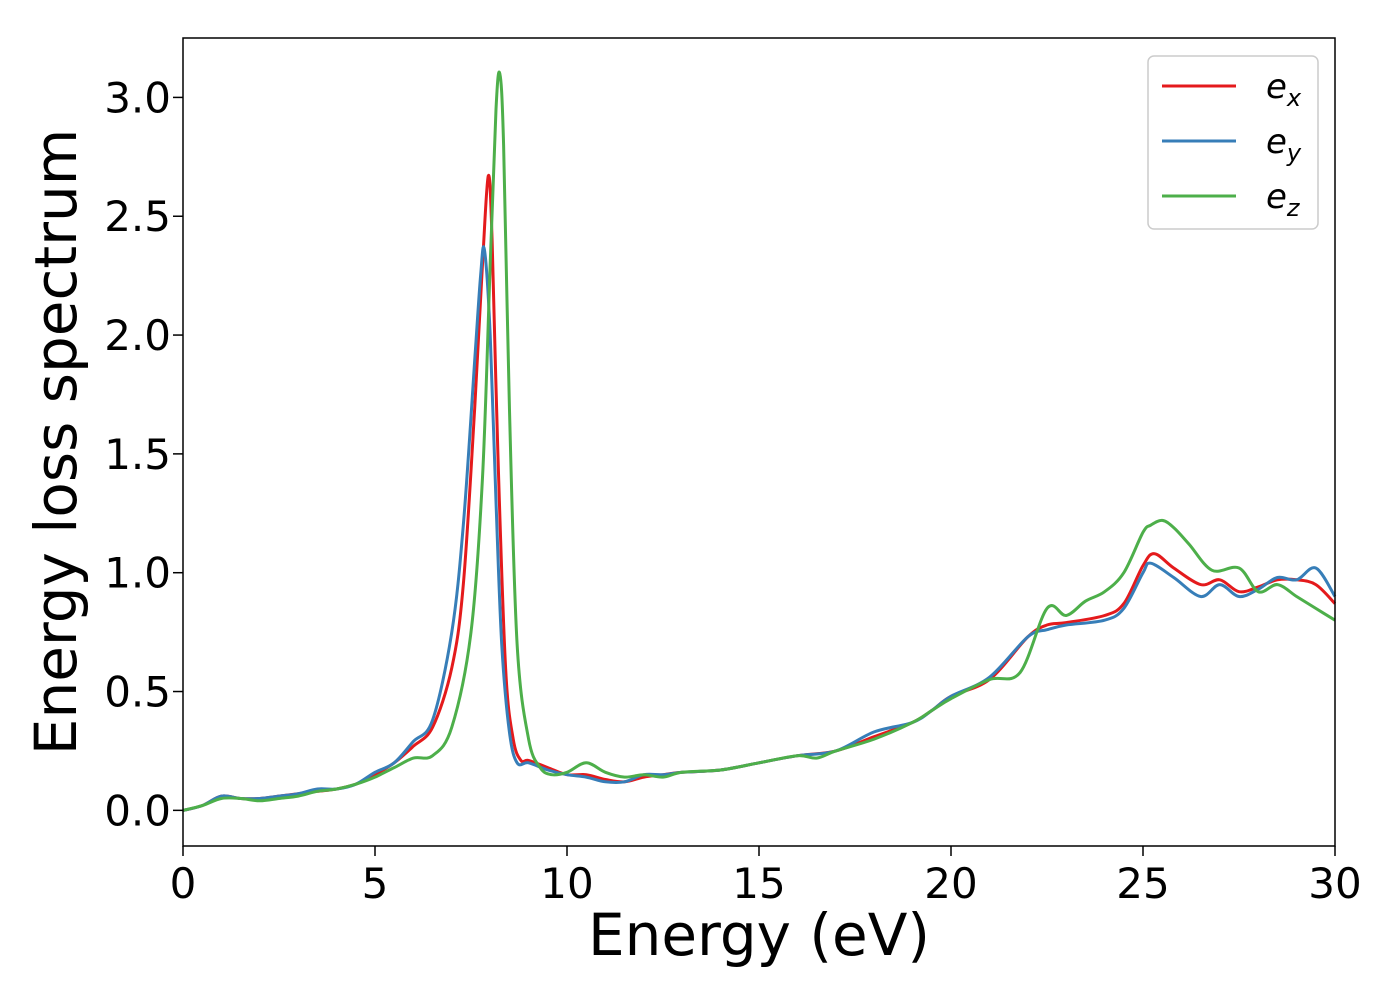  I want to click on y-tick-label: 0.5, so click(137, 692).